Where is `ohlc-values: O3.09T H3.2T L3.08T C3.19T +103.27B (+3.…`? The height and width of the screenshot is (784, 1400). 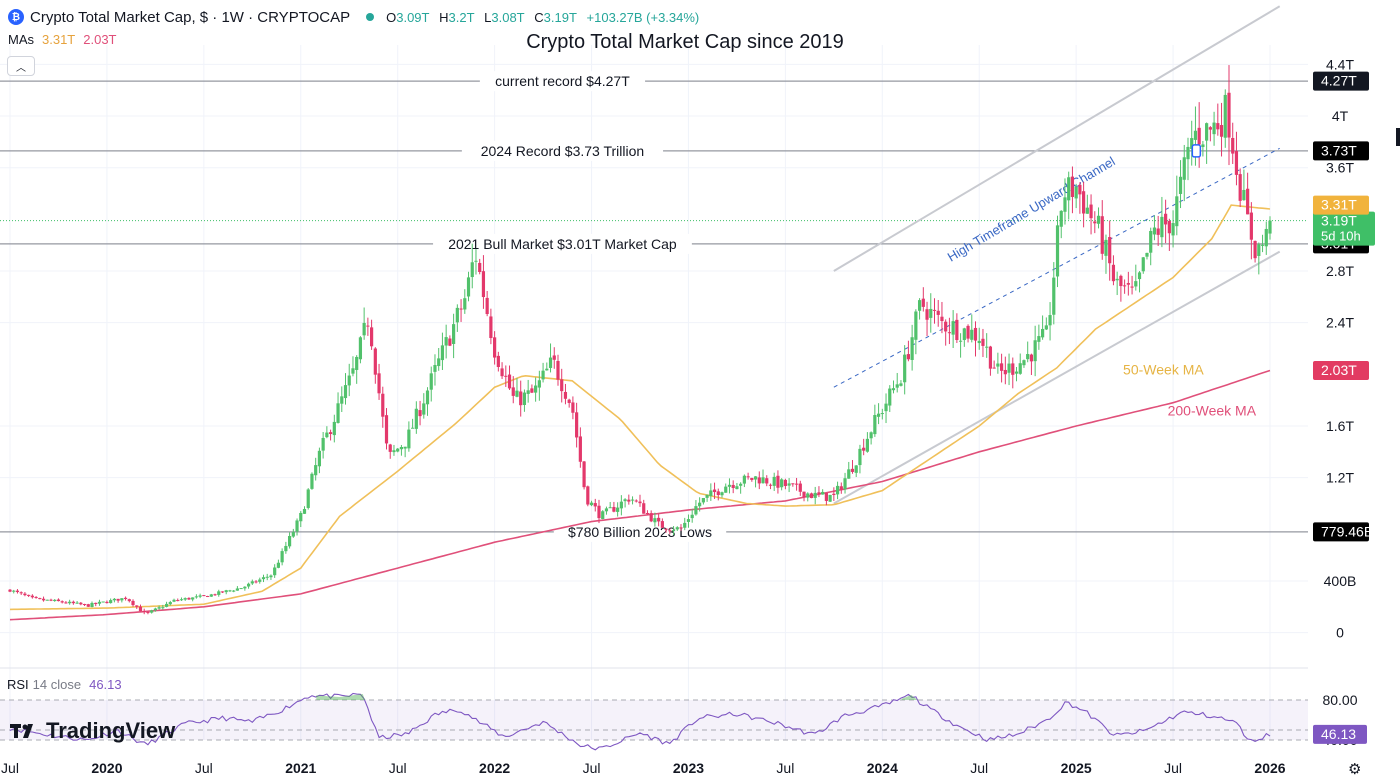 ohlc-values: O3.09T H3.2T L3.08T C3.19T +103.27B (+3.… is located at coordinates (543, 17).